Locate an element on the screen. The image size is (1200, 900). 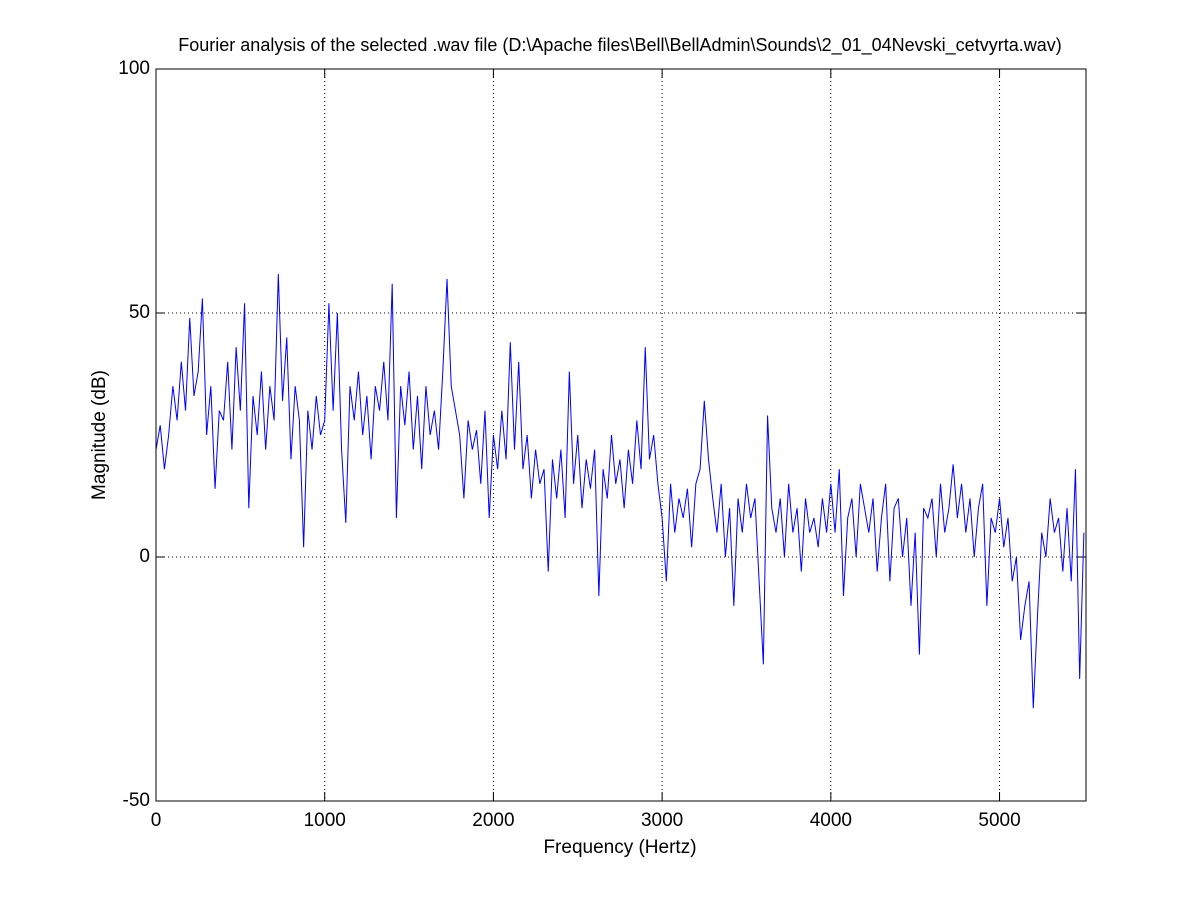
x-tick-label: 5000 is located at coordinates (999, 820).